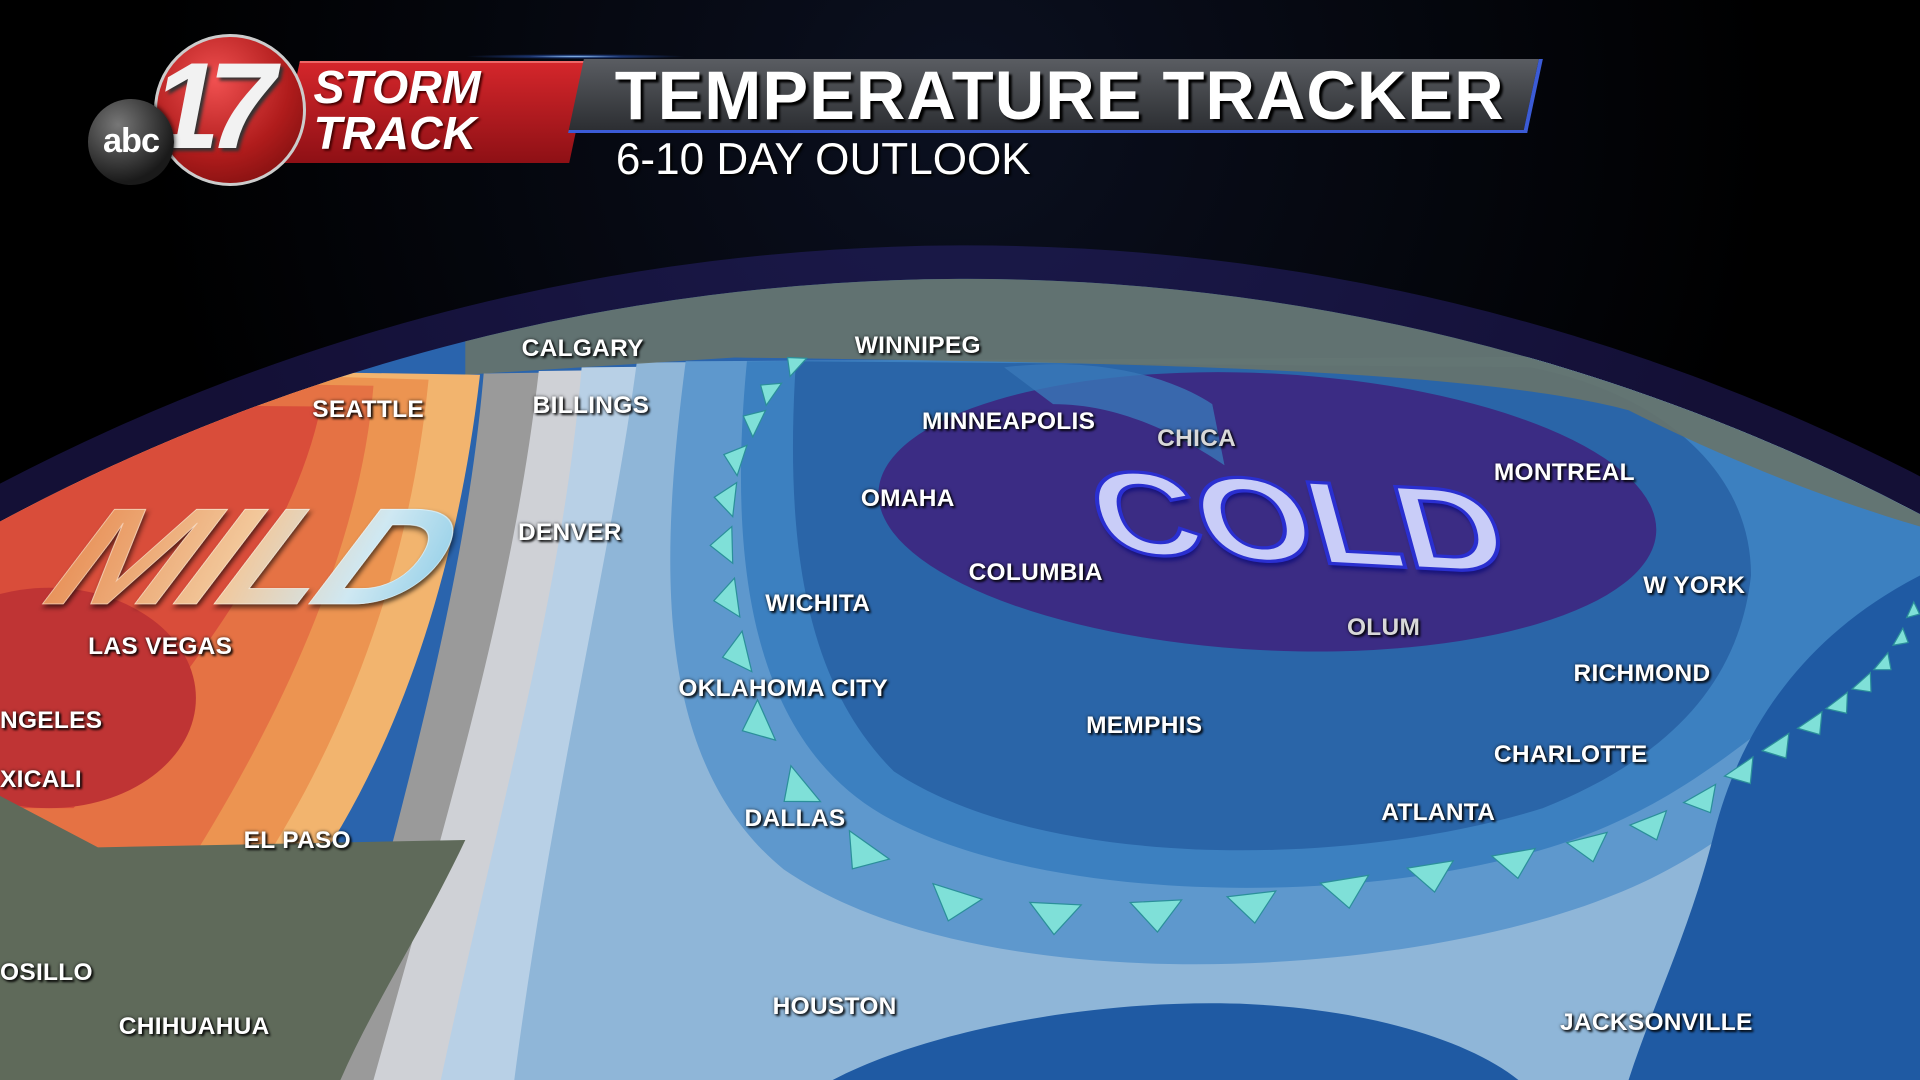  I want to click on storm-track-text: STORM TRACK, so click(396, 110).